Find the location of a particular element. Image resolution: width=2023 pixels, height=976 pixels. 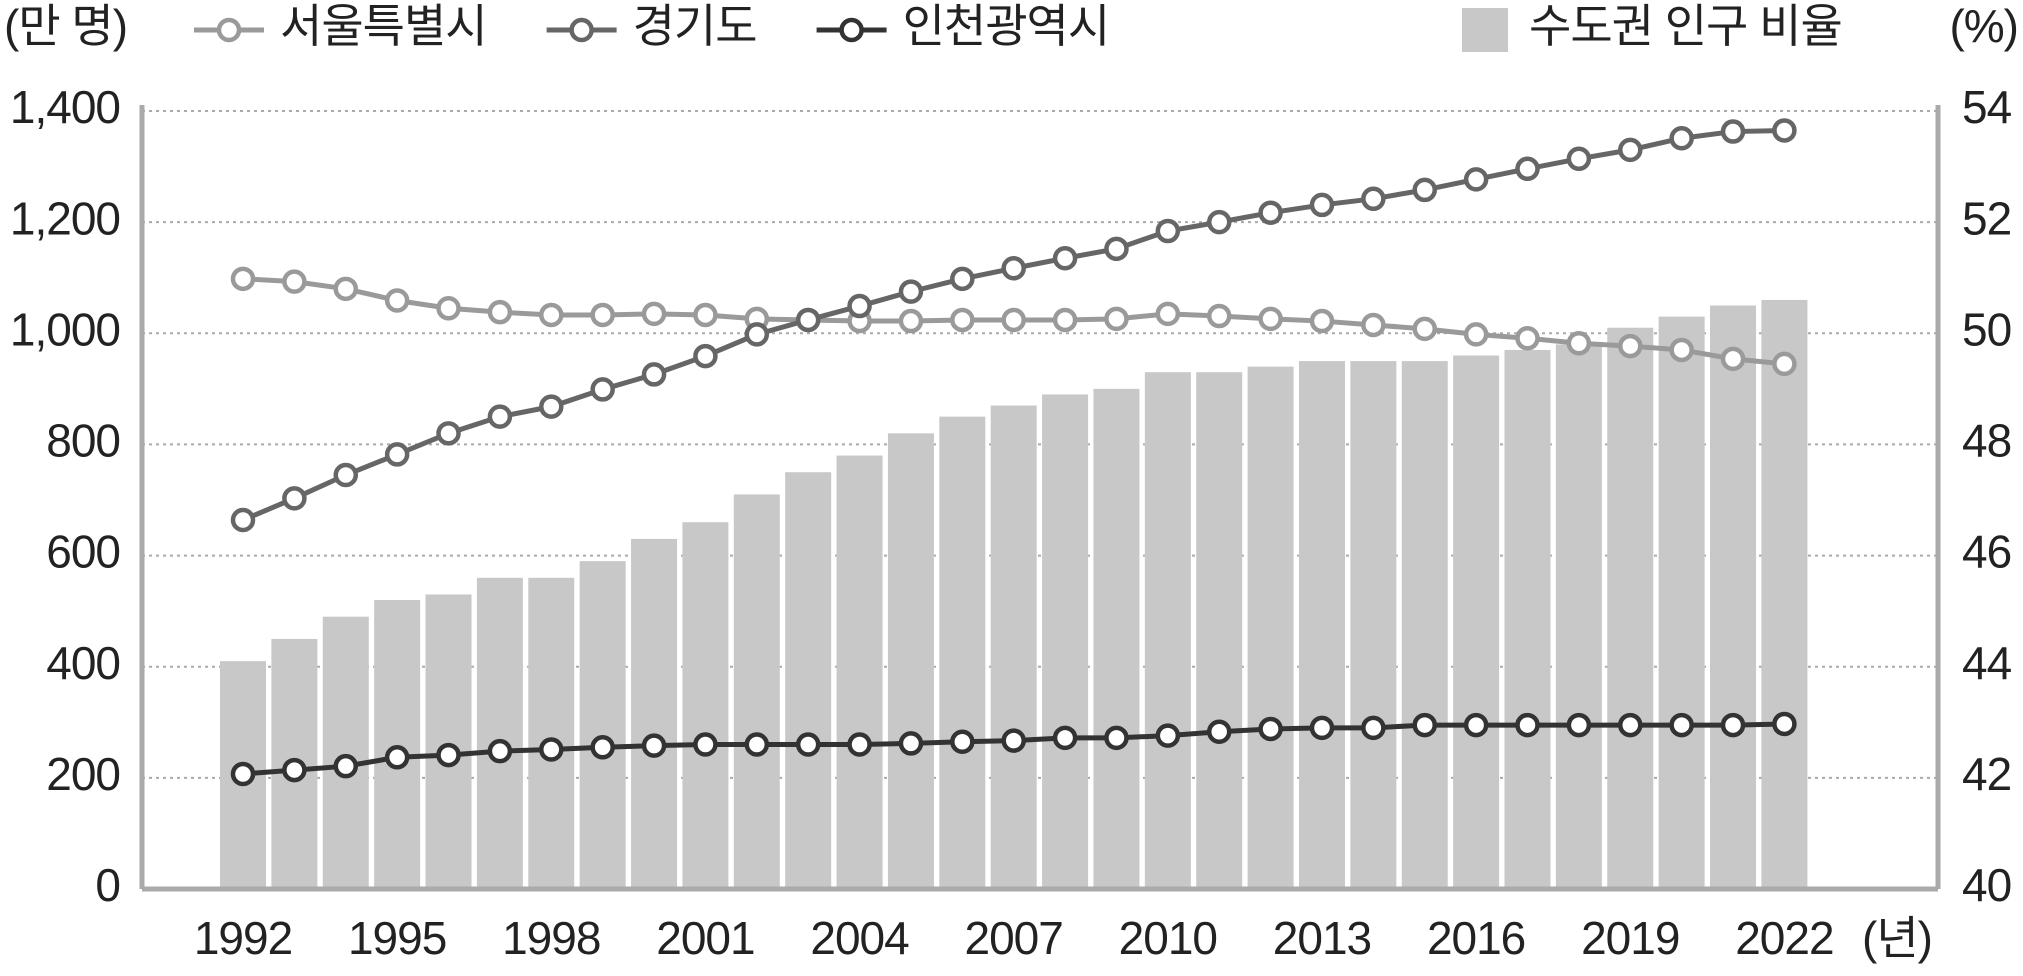

y2-tick-label: 46 is located at coordinates (1986, 552).